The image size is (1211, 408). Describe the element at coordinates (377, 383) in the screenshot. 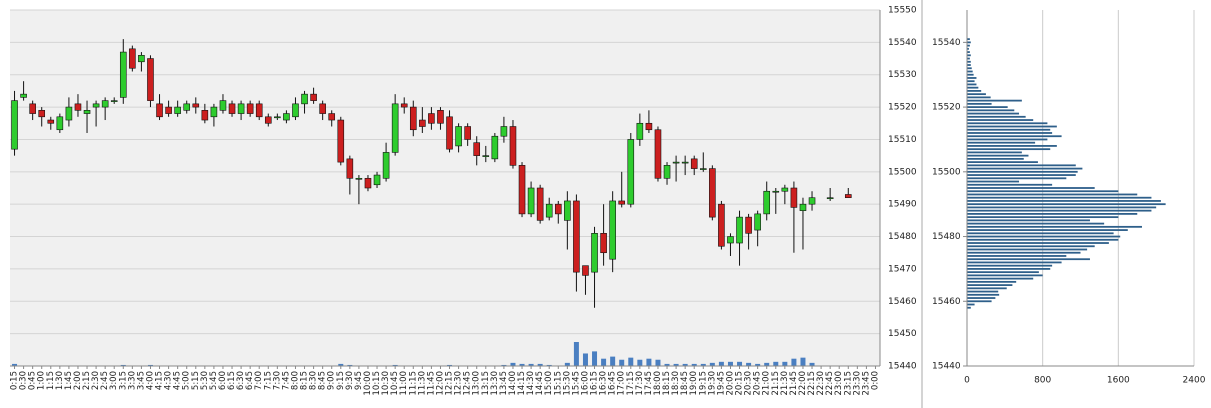

I see `x-tick-label: 10:15` at that location.